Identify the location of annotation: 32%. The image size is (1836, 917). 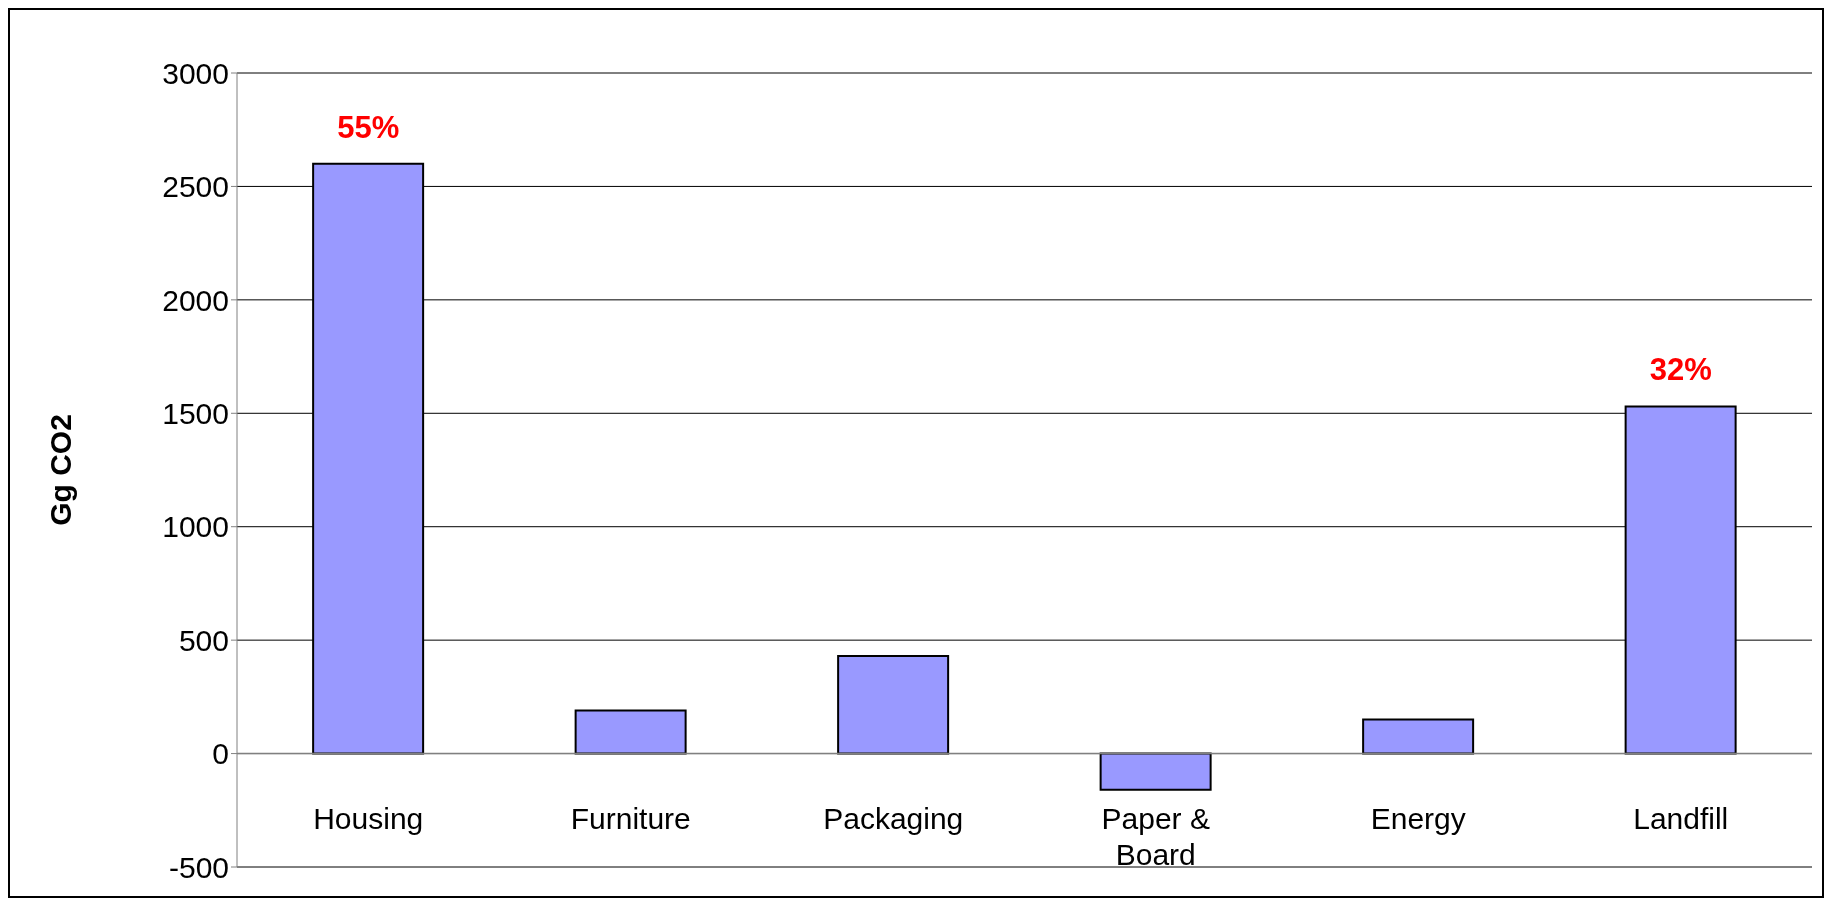
(1680, 370).